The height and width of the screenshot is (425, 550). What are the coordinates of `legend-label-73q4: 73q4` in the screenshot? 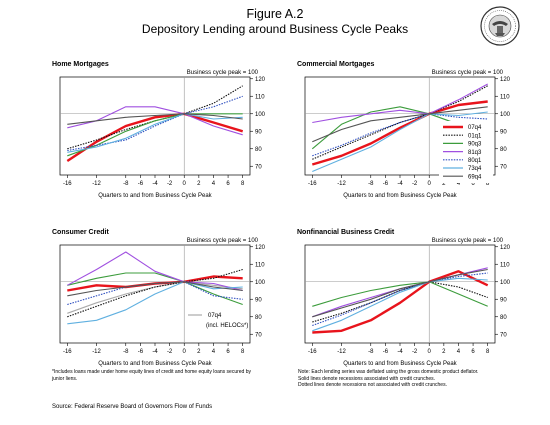 It's located at (475, 169).